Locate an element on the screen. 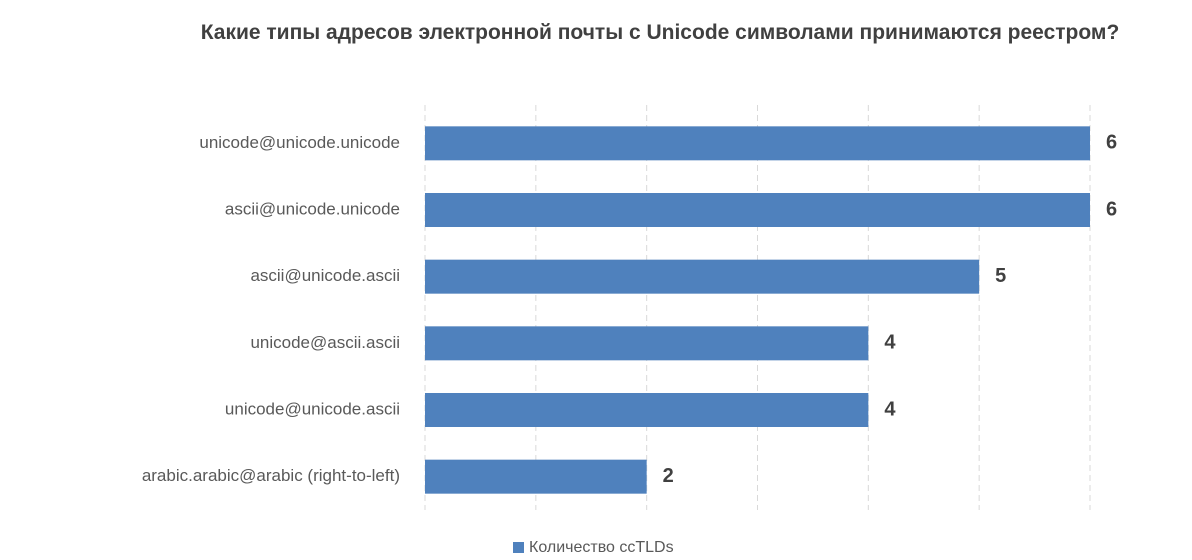 The height and width of the screenshot is (560, 1192). y-tick-label: ascii@unicode.unicode is located at coordinates (312, 208).